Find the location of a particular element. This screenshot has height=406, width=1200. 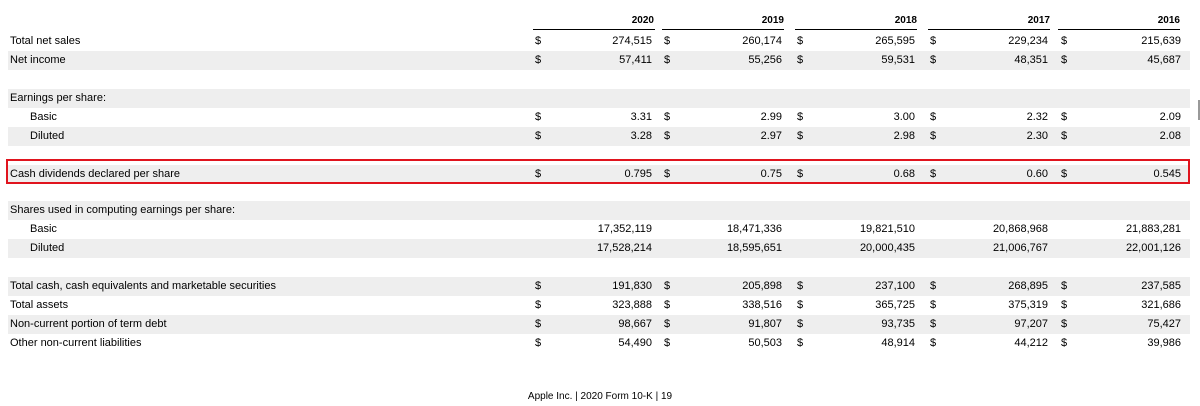

year-header: 2017 is located at coordinates (989, 21).